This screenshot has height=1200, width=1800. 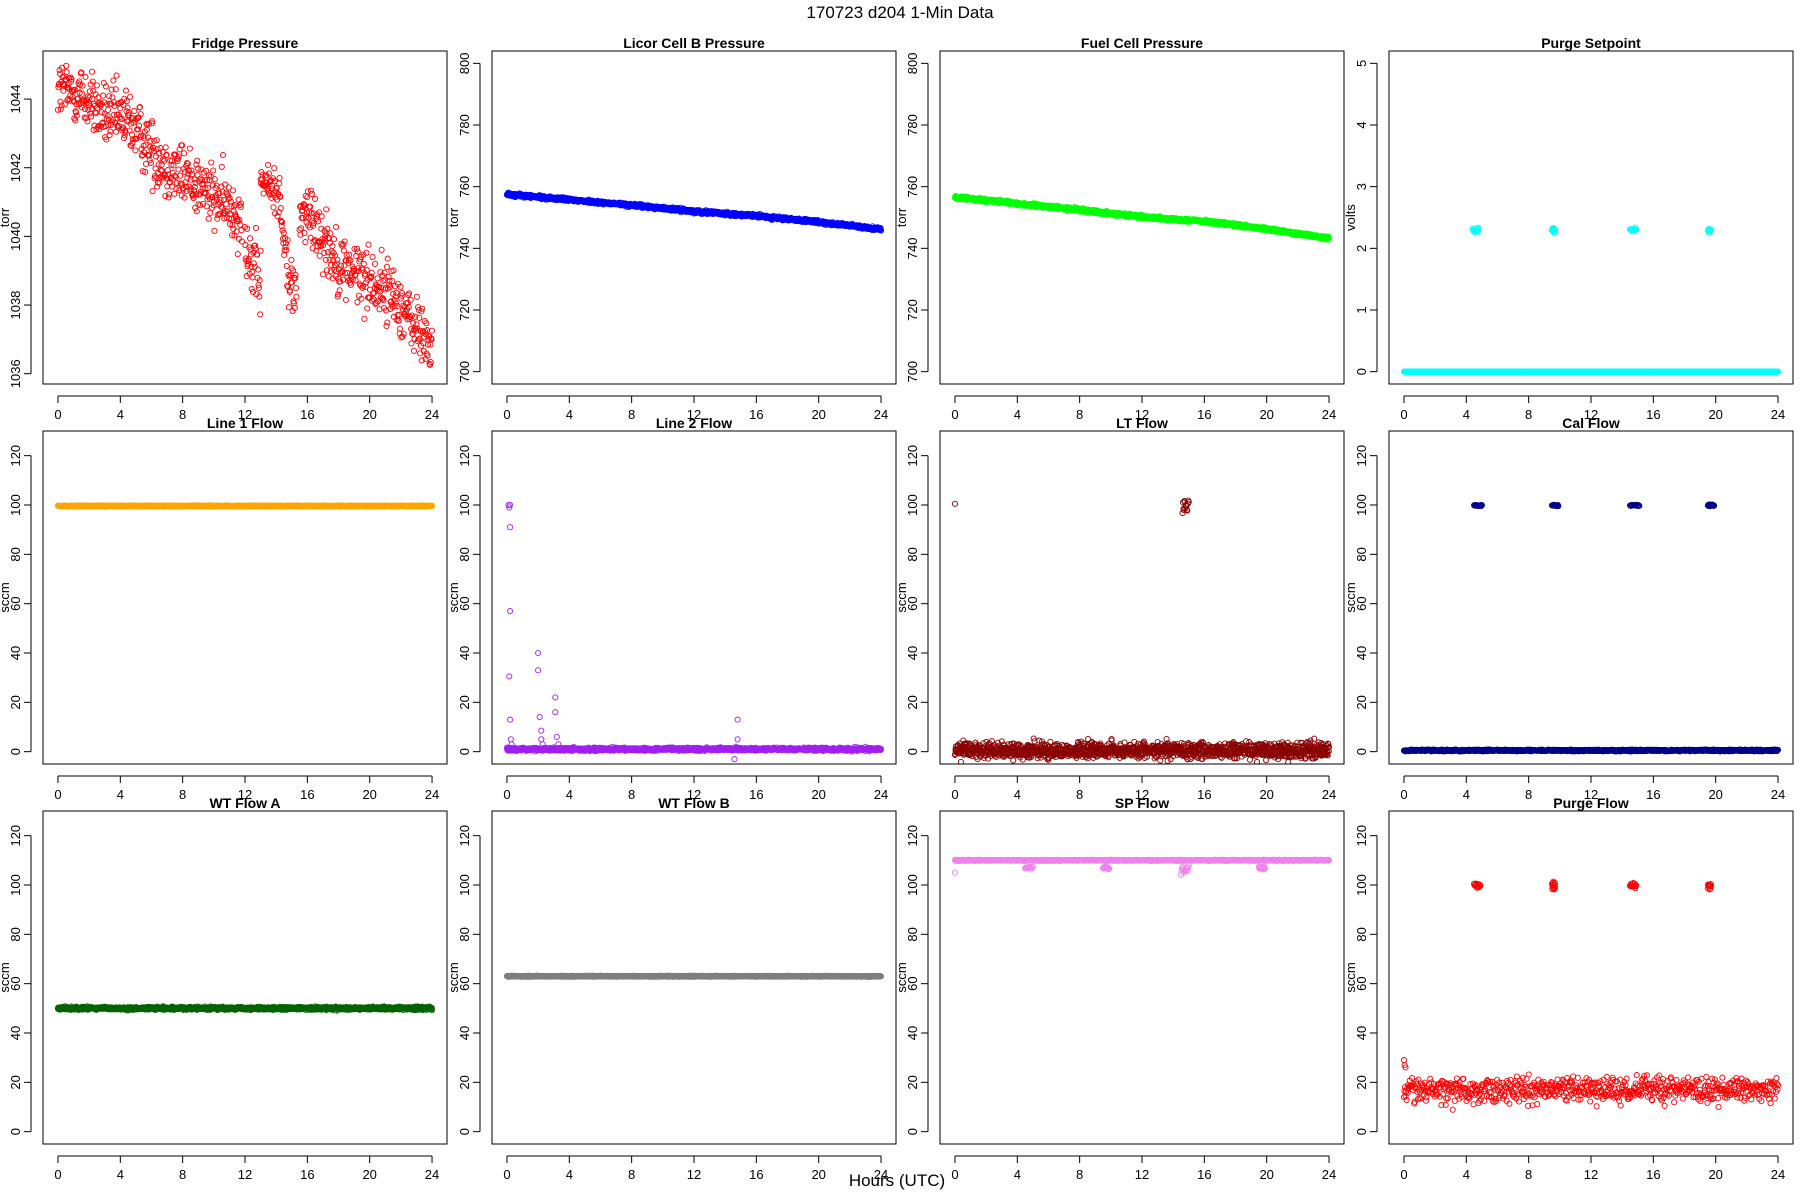 I want to click on y-tick-label: 740, so click(x=912, y=248).